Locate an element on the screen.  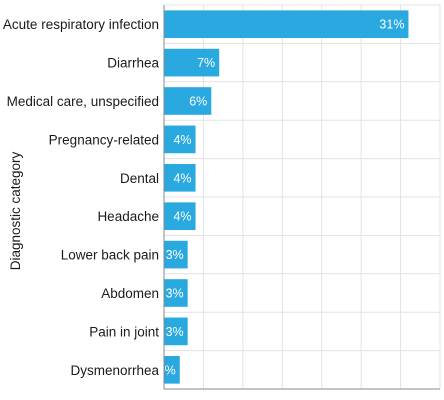
y-axis-title: Diagnostic category is located at coordinates (15, 210).